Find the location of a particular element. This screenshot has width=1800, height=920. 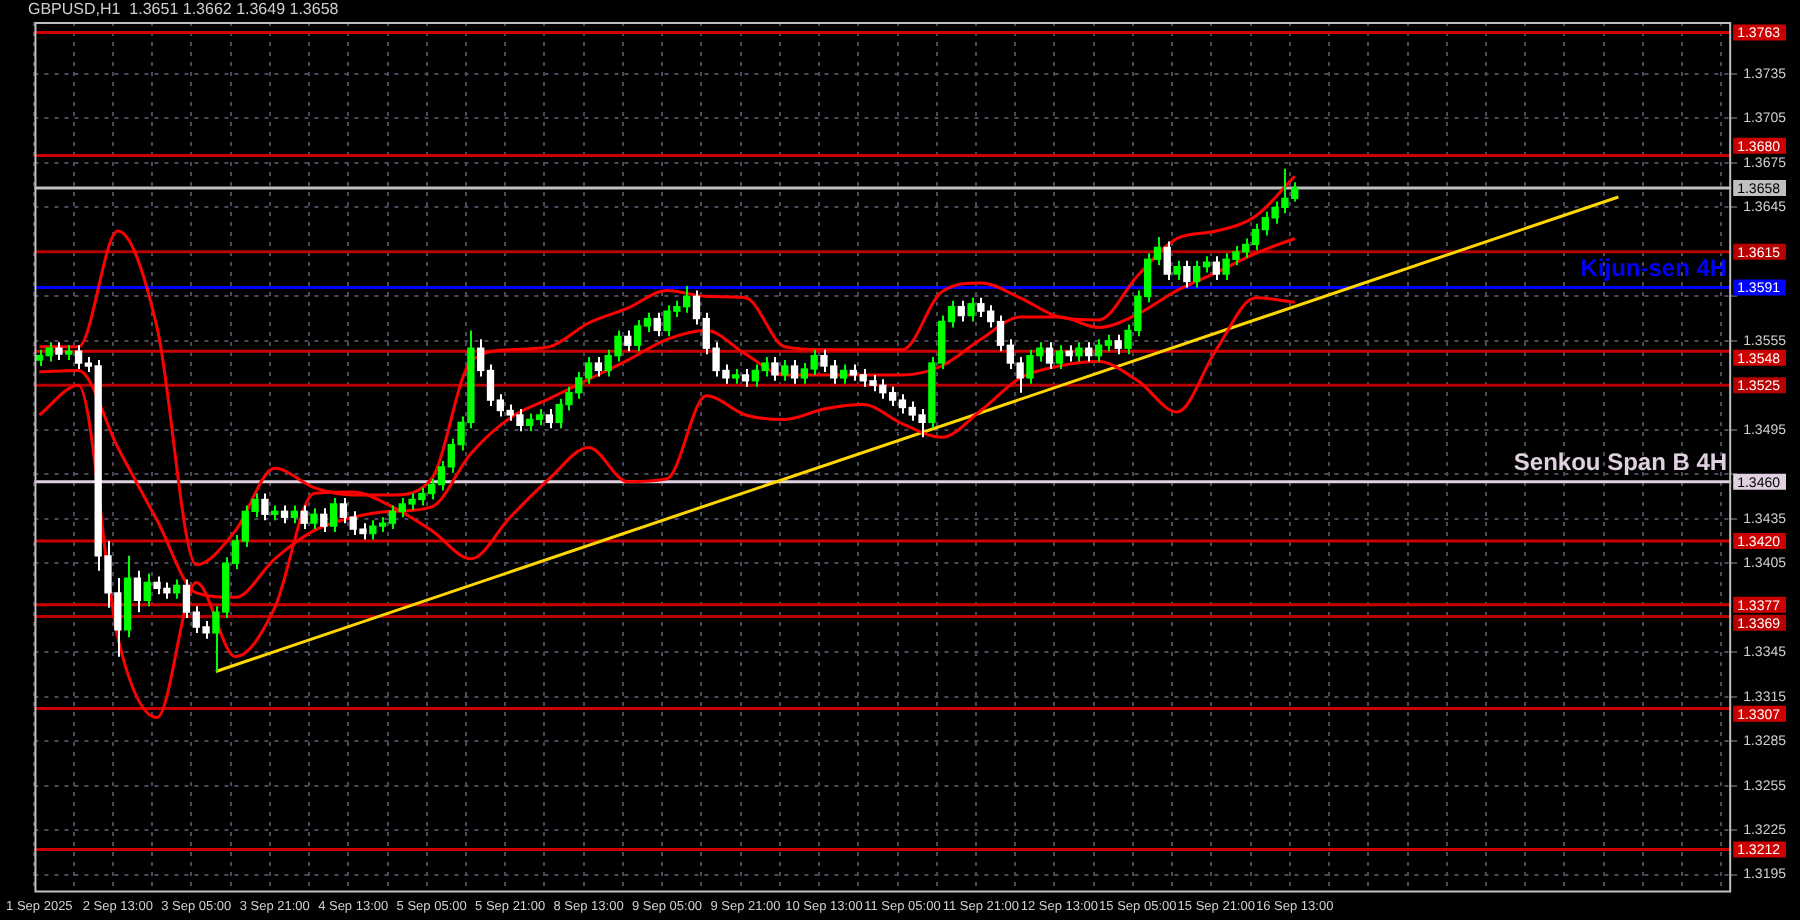

annotation: Senkou Span B 4H is located at coordinates (1620, 462).